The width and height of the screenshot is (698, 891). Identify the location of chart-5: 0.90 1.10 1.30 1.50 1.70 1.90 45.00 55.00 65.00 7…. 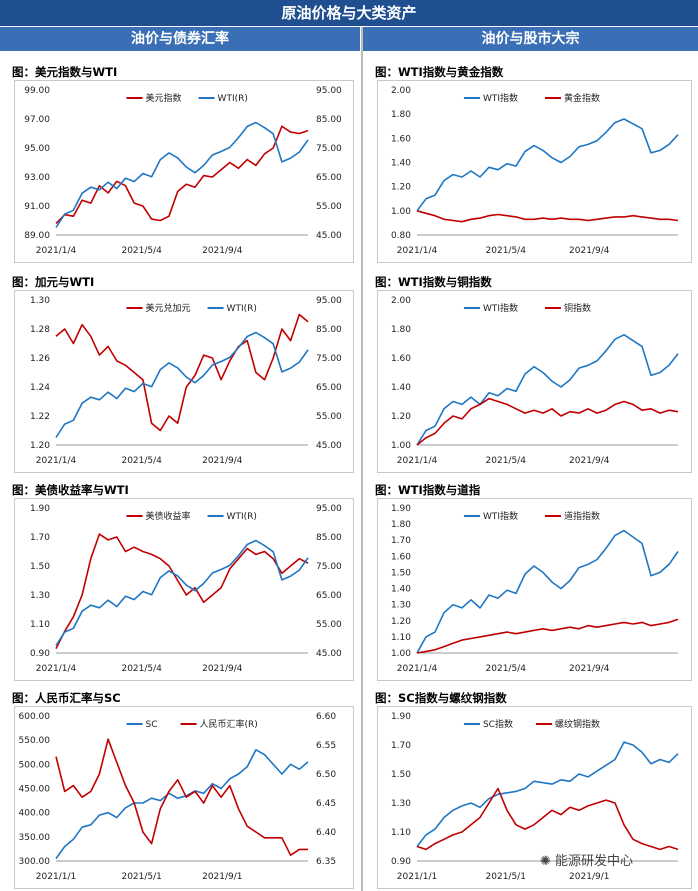
(186, 589).